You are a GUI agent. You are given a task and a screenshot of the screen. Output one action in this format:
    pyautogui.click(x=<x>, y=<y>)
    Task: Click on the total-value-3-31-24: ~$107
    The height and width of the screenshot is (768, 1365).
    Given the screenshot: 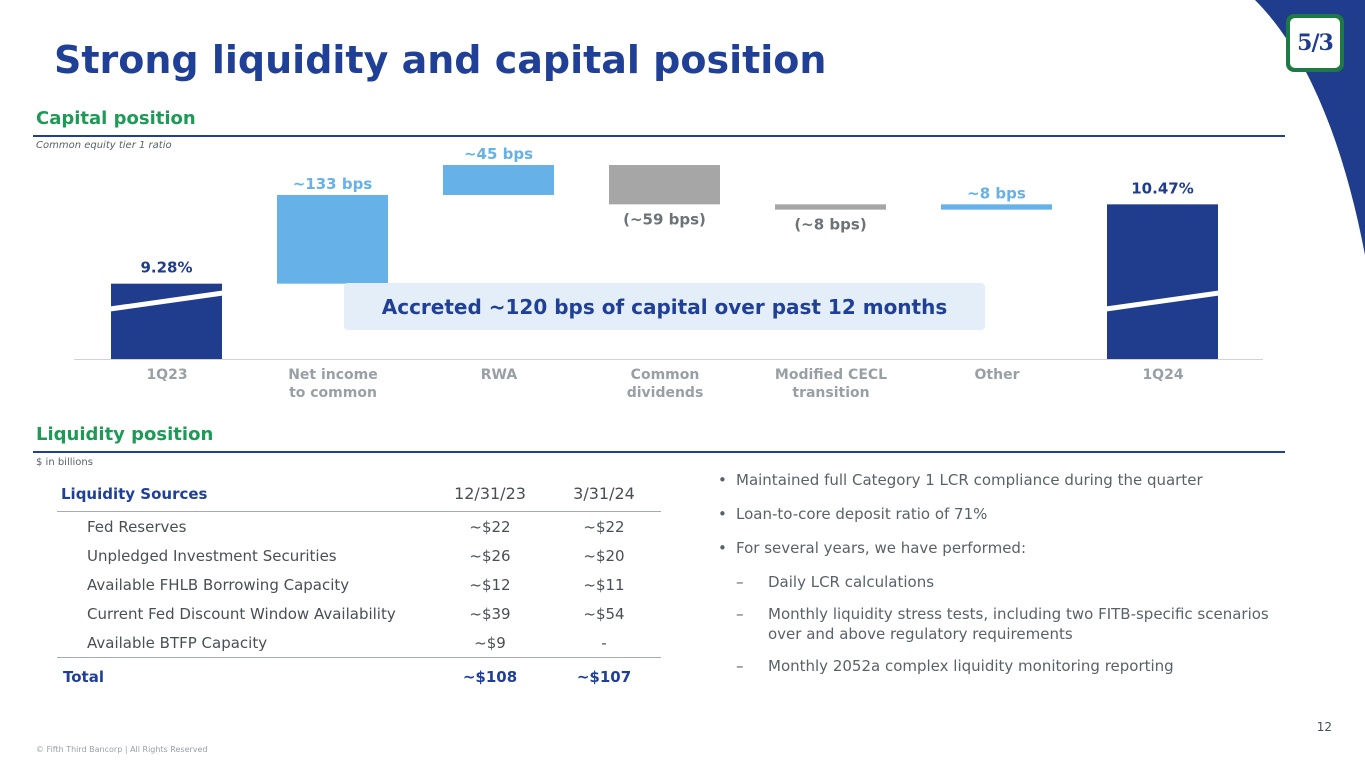 What is the action you would take?
    pyautogui.click(x=604, y=677)
    